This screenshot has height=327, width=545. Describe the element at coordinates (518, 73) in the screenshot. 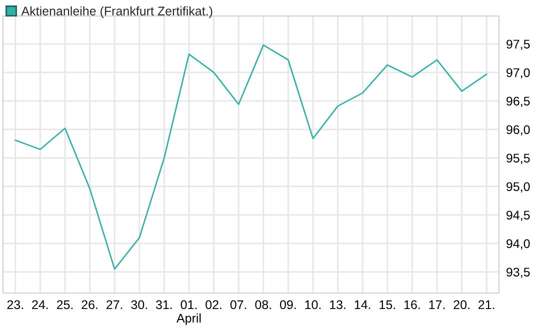

I see `y-tick-label: 97,0` at that location.